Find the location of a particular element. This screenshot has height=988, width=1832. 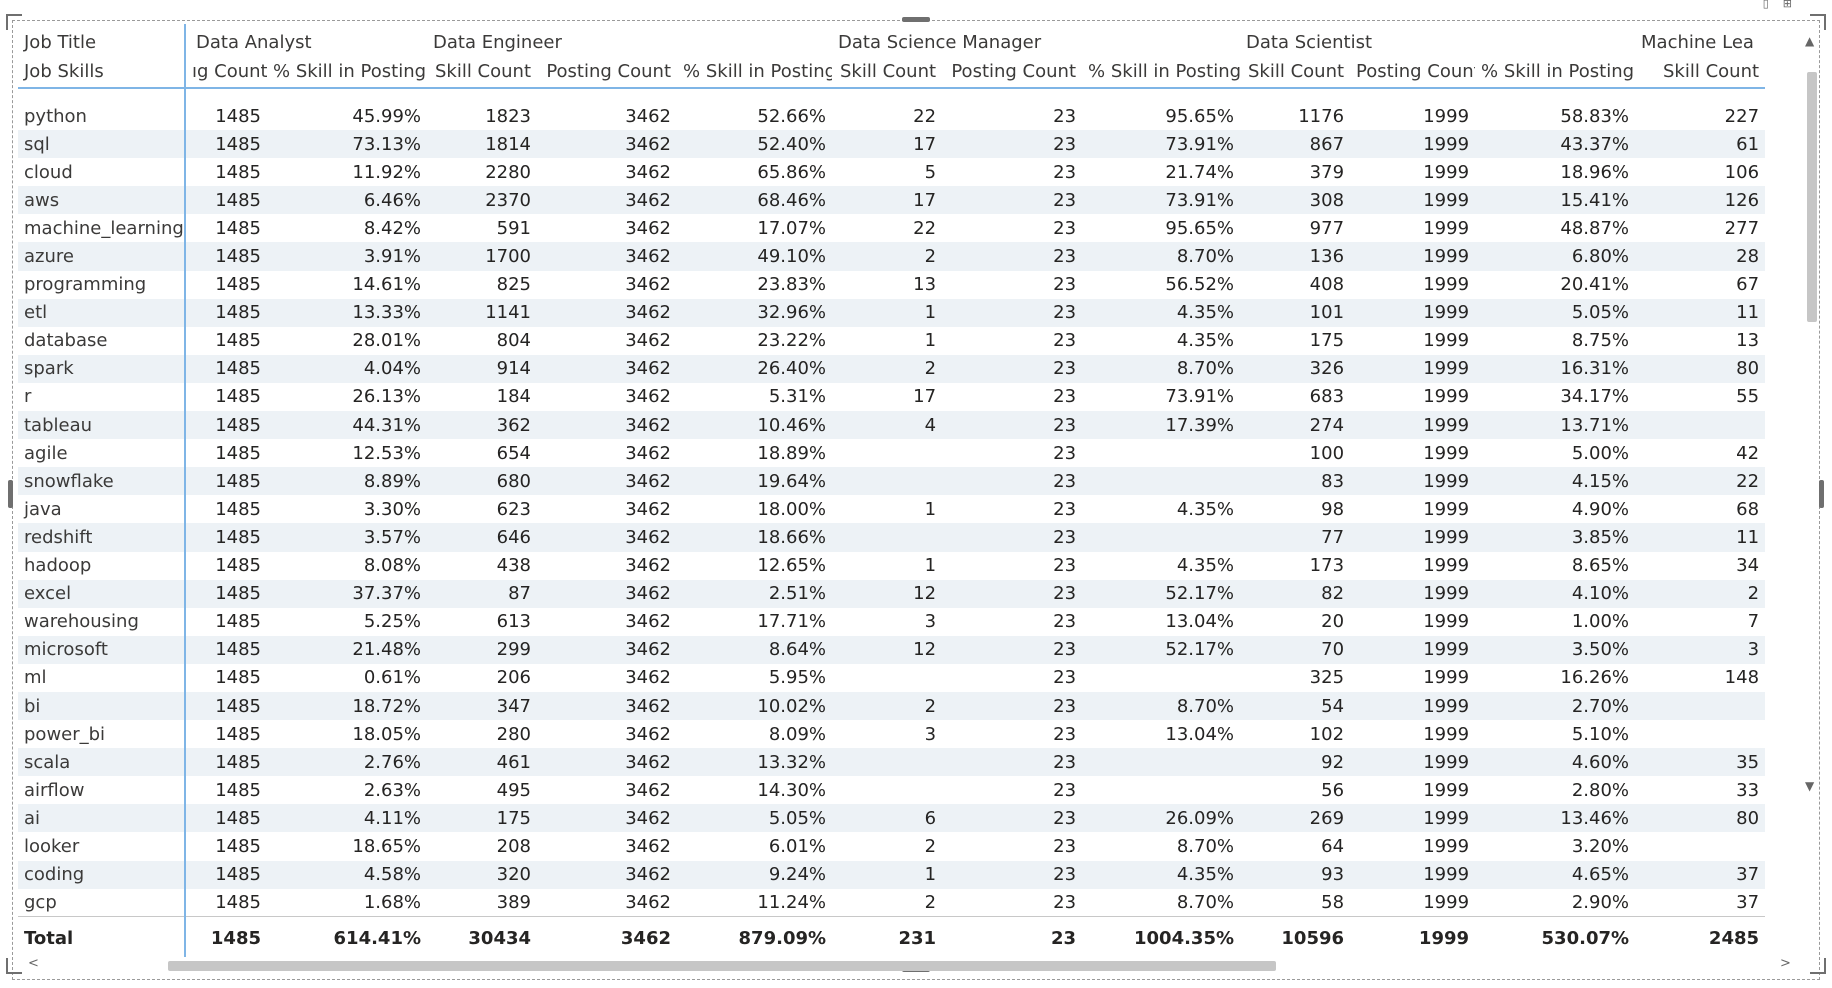

scroll-down-icon: ▼ is located at coordinates (1810, 786).